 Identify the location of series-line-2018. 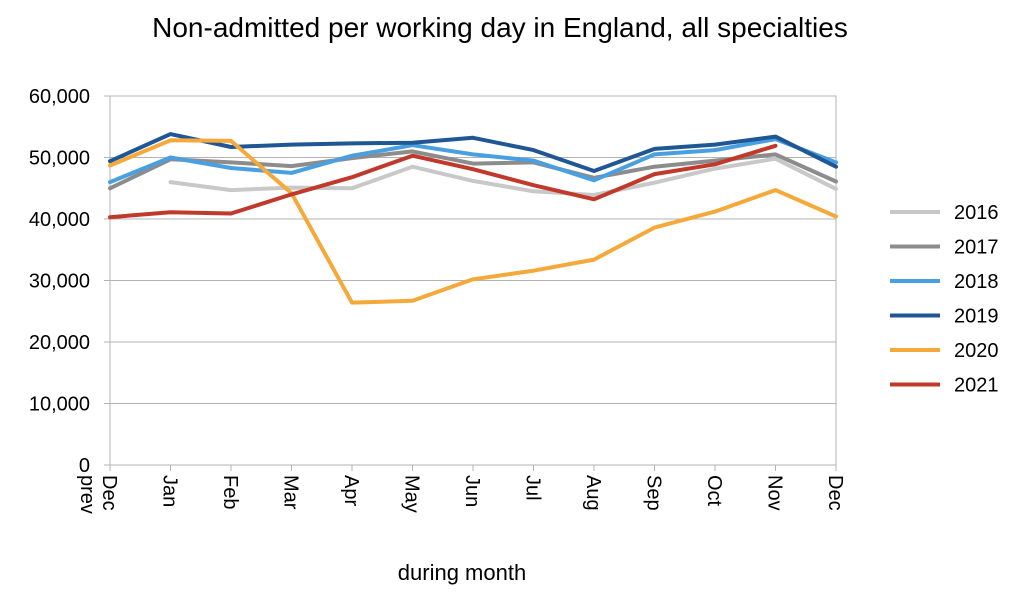
(473, 161).